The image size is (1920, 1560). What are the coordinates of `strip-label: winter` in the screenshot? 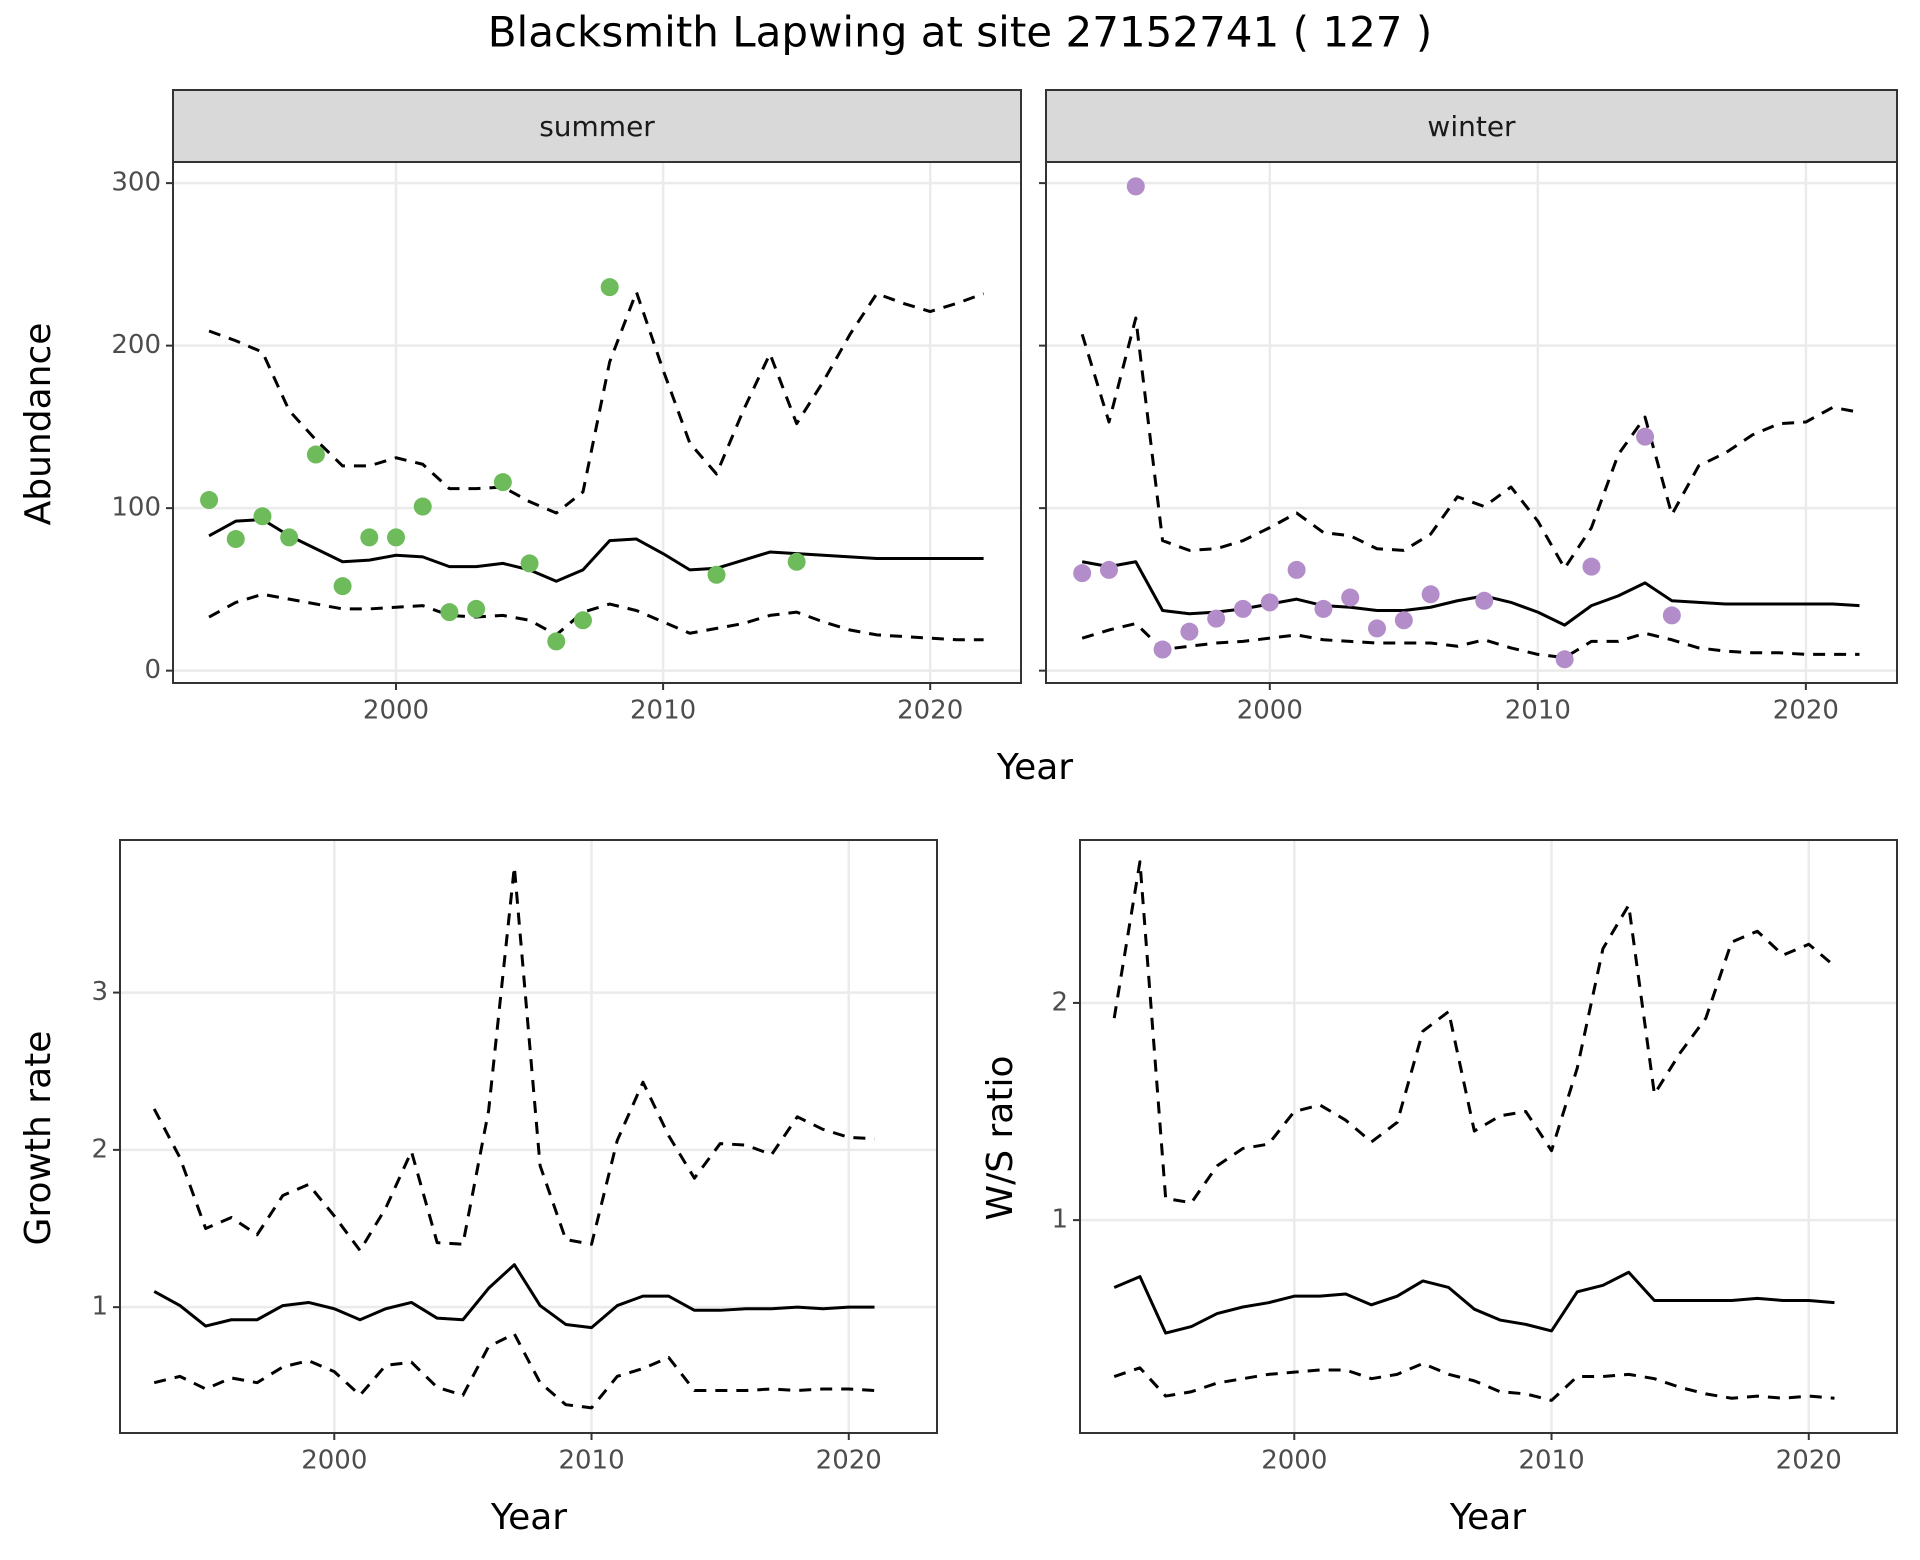 It's located at (1471, 126).